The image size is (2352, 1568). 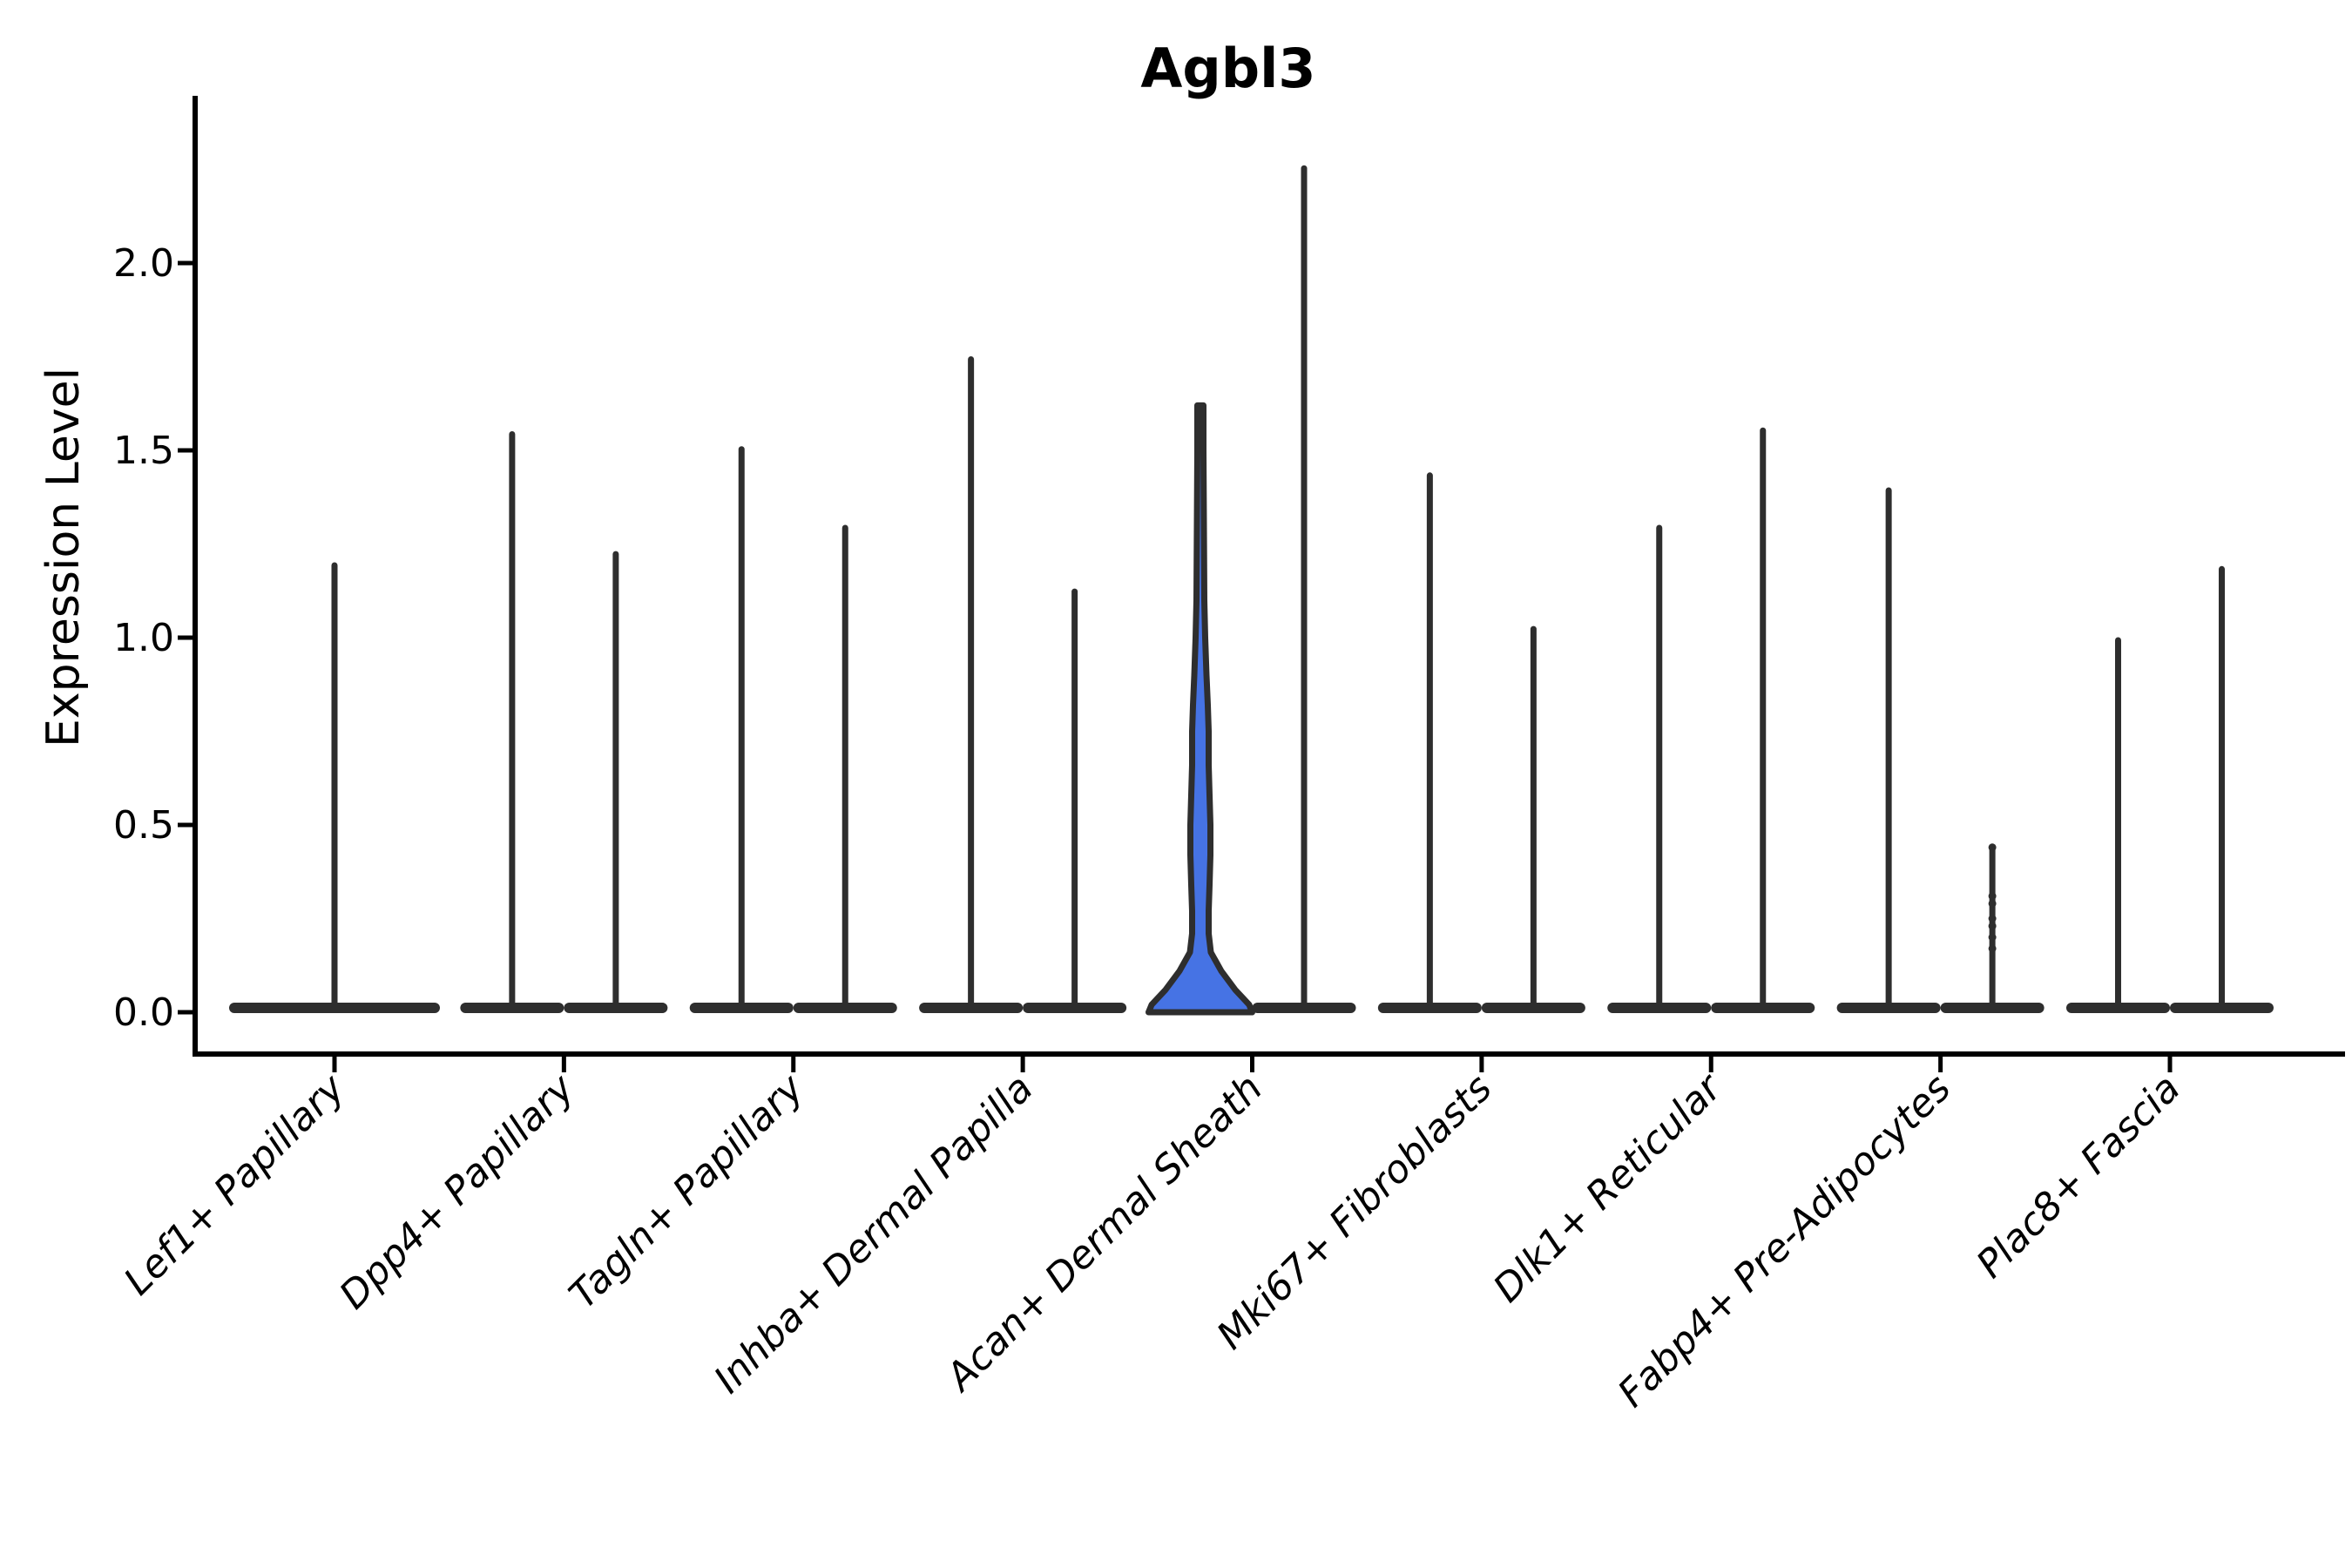 What do you see at coordinates (143, 263) in the screenshot?
I see `y-tick-label: 2.0` at bounding box center [143, 263].